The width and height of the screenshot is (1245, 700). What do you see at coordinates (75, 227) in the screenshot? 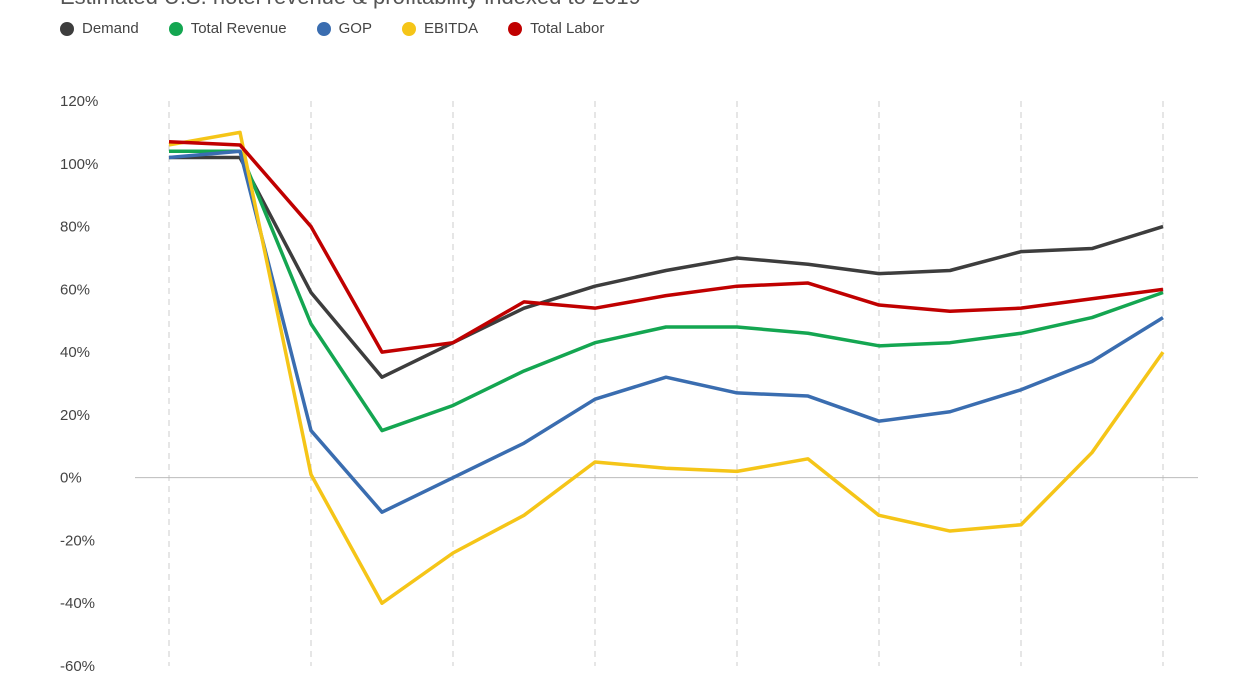
I see `y-tick-label: 80%` at bounding box center [75, 227].